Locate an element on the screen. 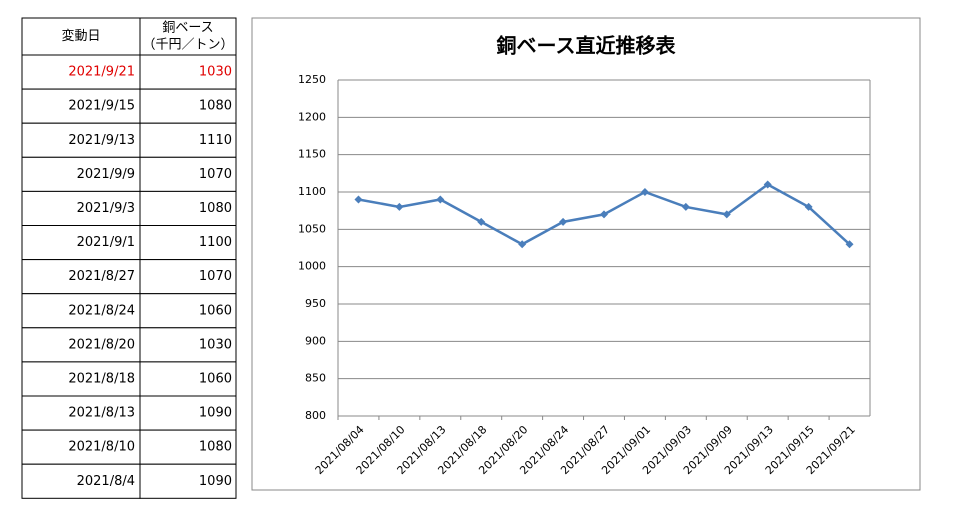 Image resolution: width=956 pixels, height=515 pixels. y-tick-label: 850 is located at coordinates (315, 378).